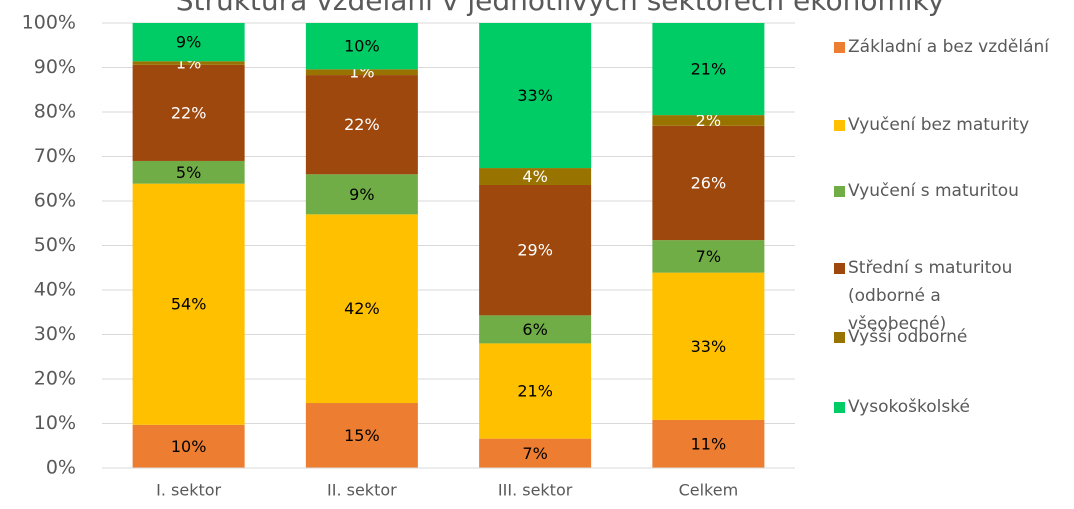  Describe the element at coordinates (55, 156) in the screenshot. I see `y-tick-label: 70%` at that location.